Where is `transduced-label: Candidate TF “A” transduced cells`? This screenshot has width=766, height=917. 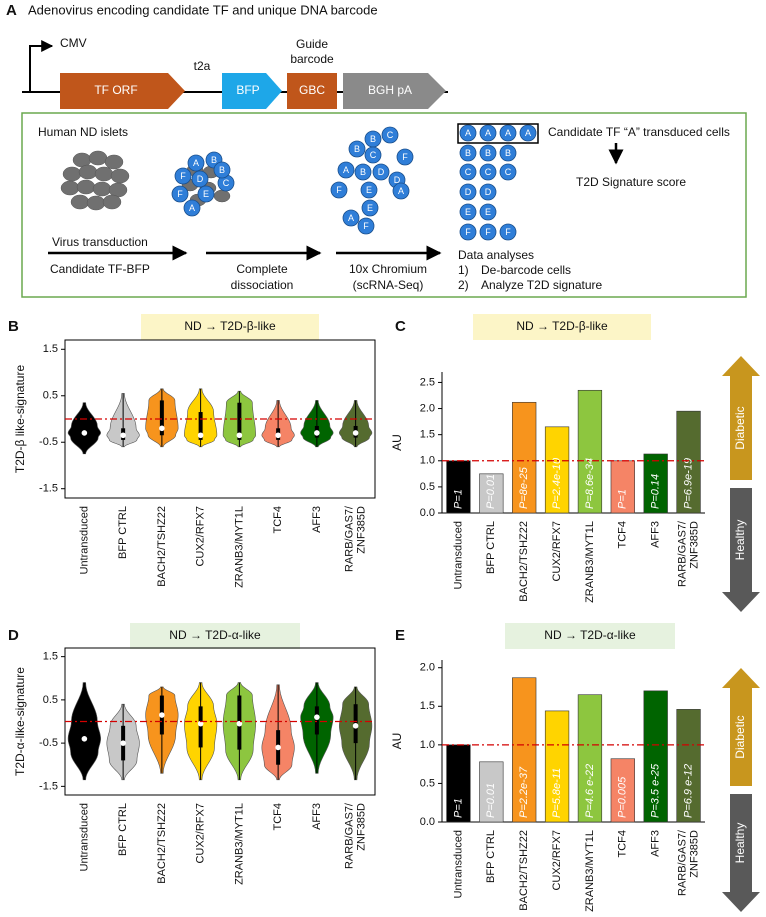 transduced-label: Candidate TF “A” transduced cells is located at coordinates (639, 132).